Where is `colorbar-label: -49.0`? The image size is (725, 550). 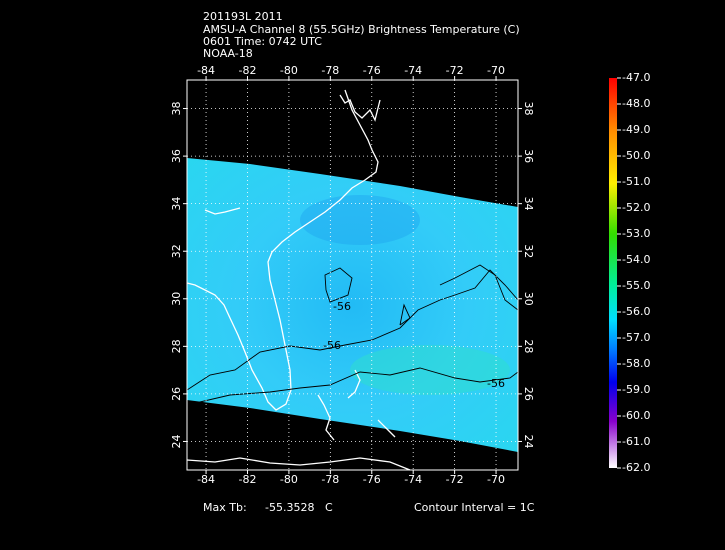 colorbar-label: -49.0 is located at coordinates (636, 129).